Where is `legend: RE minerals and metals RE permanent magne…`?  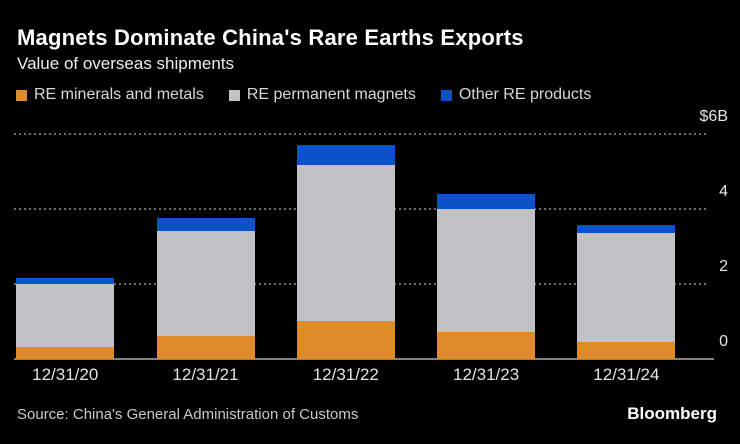
legend: RE minerals and metals RE permanent magne… is located at coordinates (303, 95).